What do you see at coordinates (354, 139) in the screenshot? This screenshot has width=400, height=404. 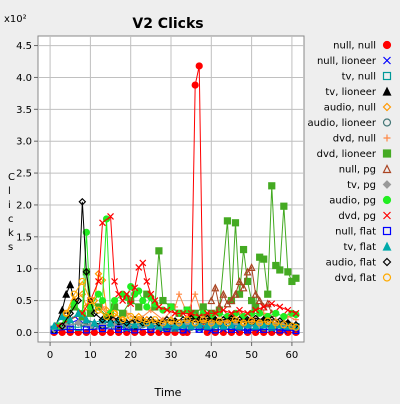 I see `legend-label: dvd, null` at bounding box center [354, 139].